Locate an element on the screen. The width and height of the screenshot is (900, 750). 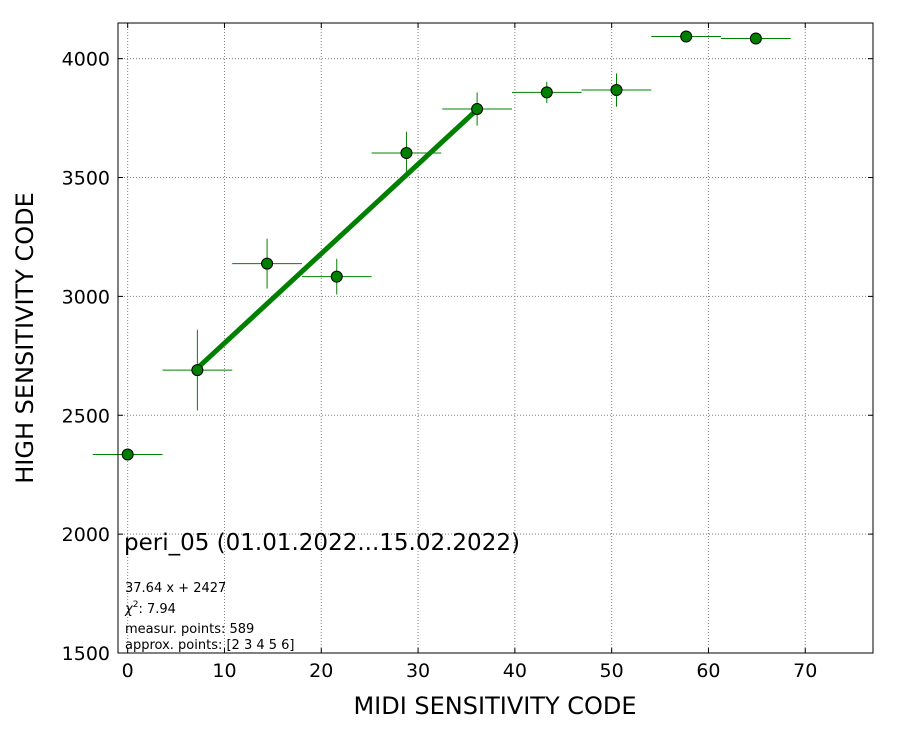
y-tick-label: 2000 is located at coordinates (86, 535).